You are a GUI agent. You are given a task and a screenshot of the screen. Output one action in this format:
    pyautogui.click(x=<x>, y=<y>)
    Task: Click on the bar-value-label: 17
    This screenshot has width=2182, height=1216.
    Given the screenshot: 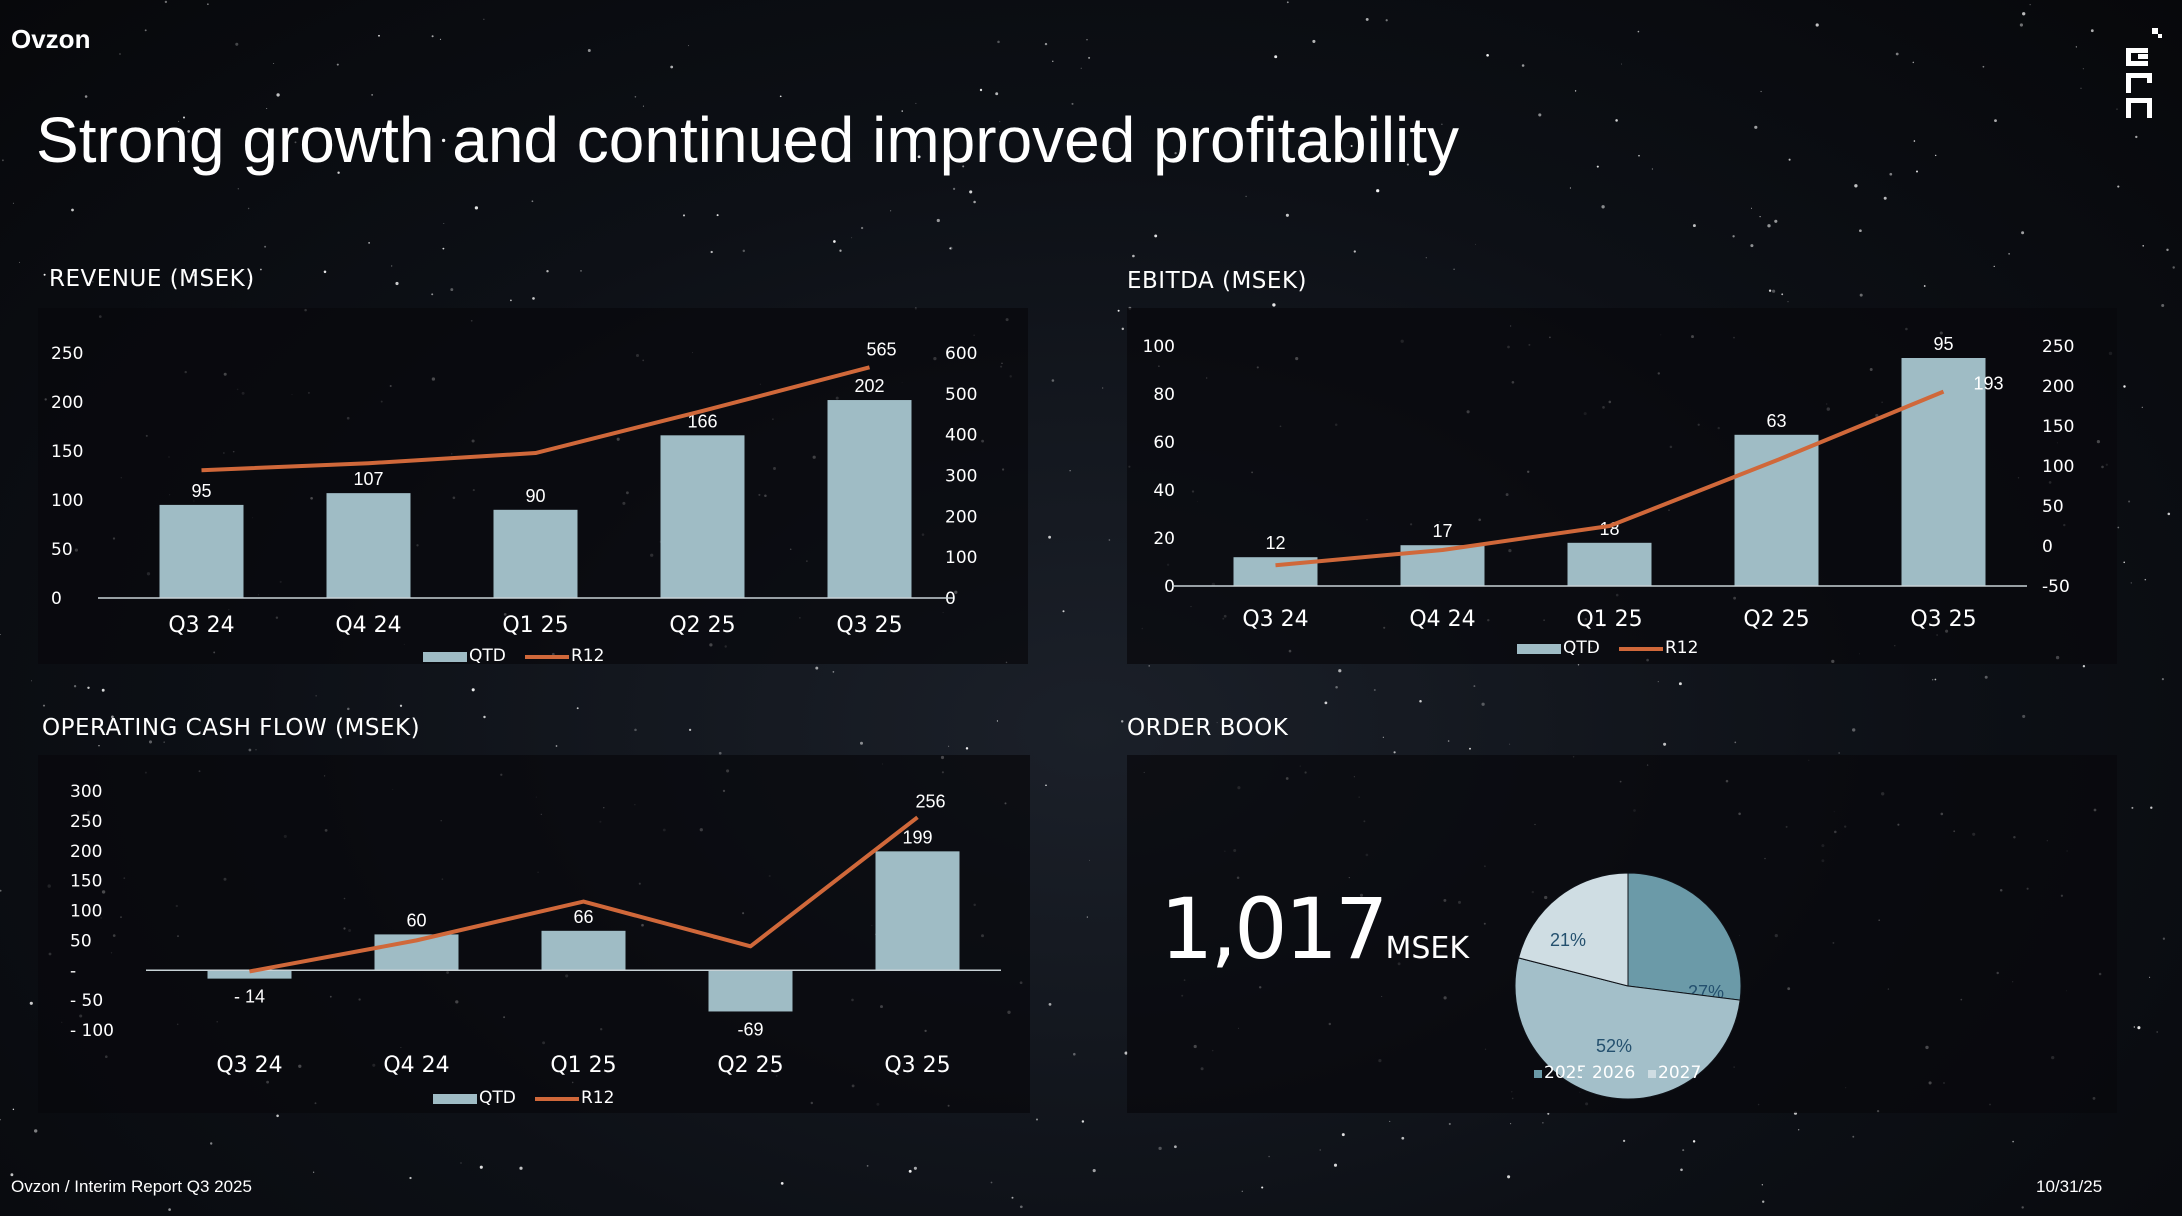 What is the action you would take?
    pyautogui.click(x=1442, y=531)
    